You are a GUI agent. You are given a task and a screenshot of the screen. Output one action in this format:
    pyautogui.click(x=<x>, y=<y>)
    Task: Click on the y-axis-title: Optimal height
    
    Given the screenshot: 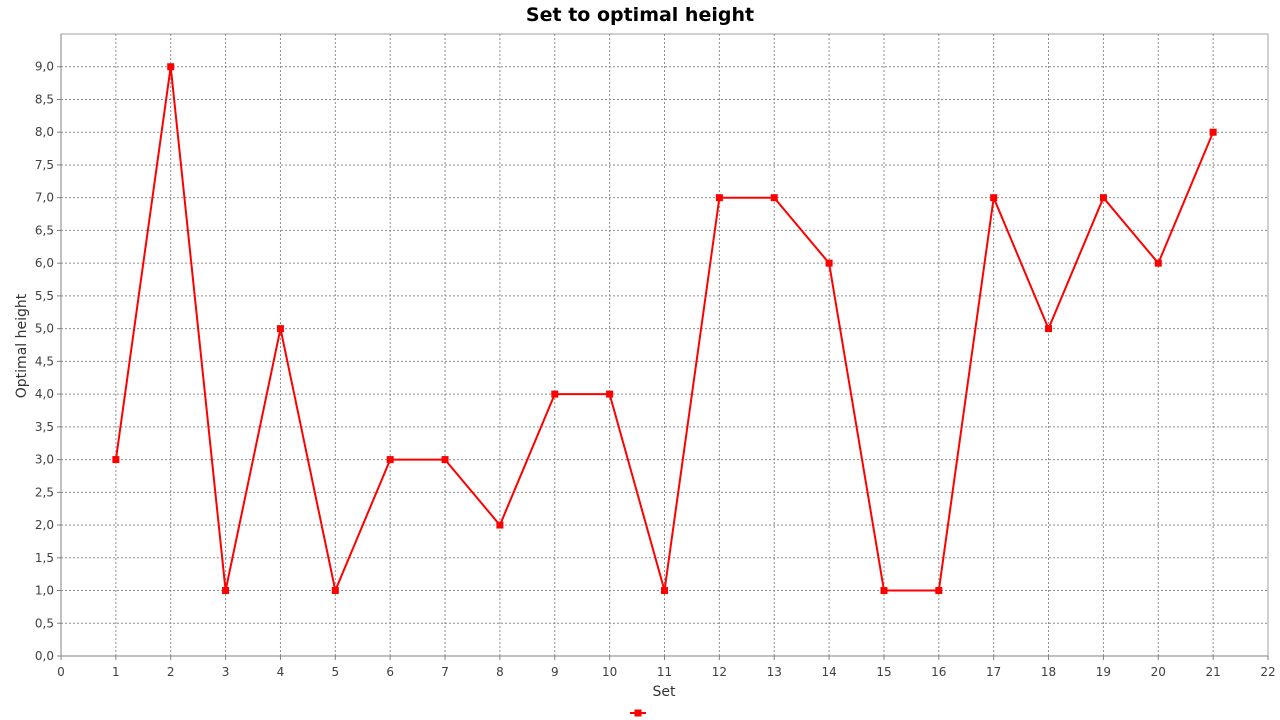 What is the action you would take?
    pyautogui.click(x=22, y=345)
    